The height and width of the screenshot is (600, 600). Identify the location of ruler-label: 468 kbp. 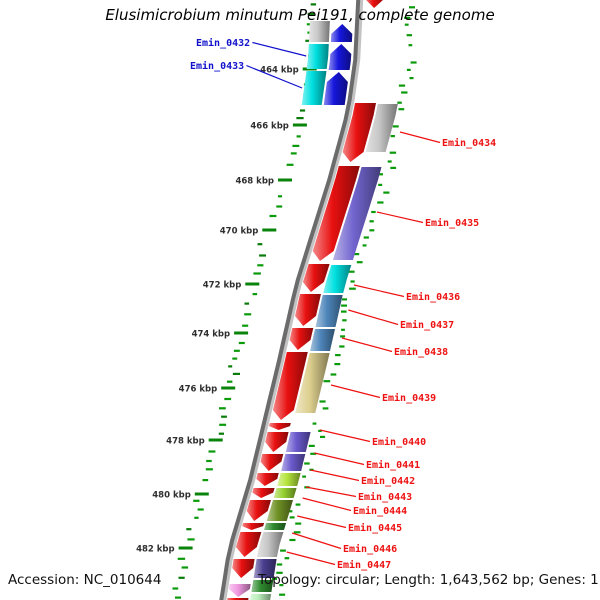
(254, 182).